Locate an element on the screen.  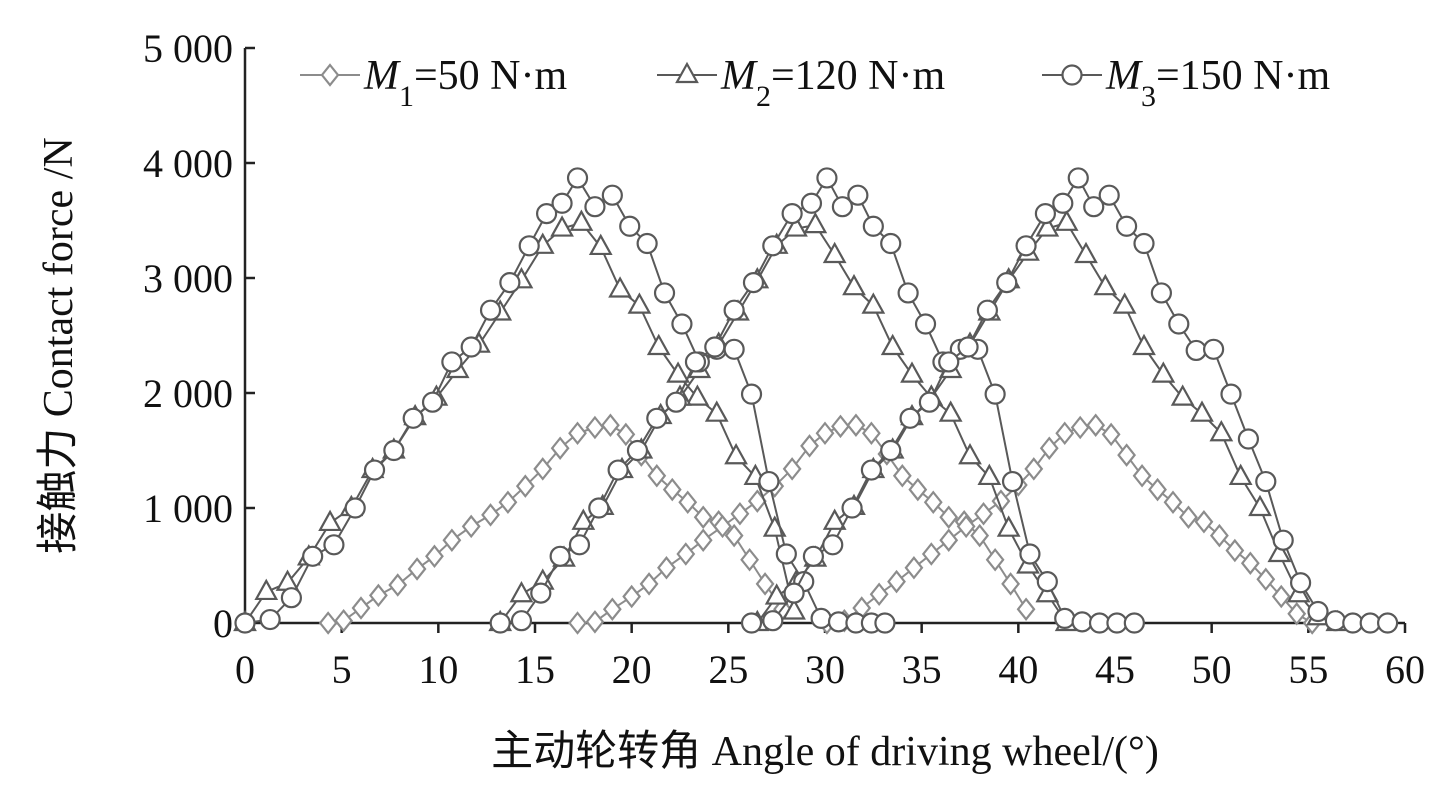
legend-label: M1=50 N·m is located at coordinates (465, 83).